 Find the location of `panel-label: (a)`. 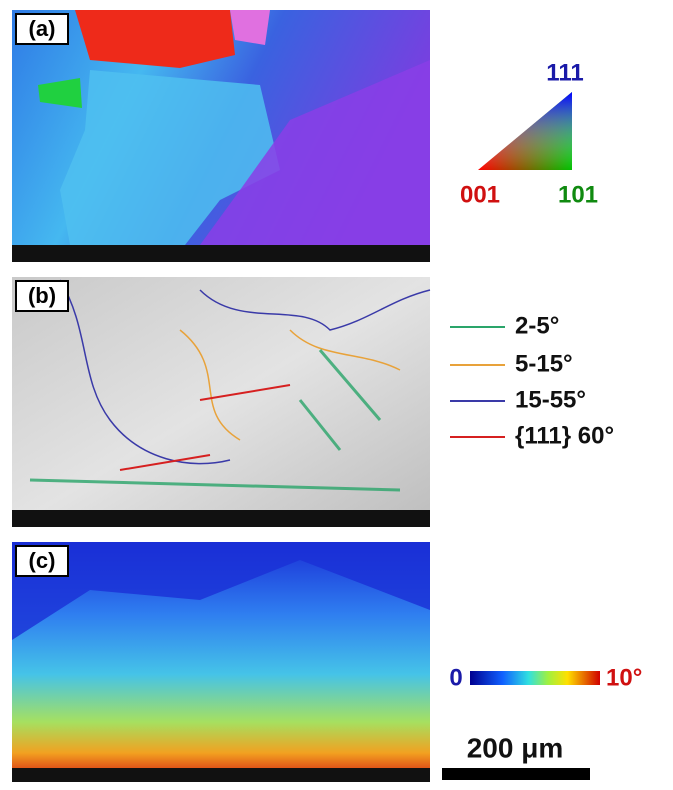

panel-label: (a) is located at coordinates (42, 28).